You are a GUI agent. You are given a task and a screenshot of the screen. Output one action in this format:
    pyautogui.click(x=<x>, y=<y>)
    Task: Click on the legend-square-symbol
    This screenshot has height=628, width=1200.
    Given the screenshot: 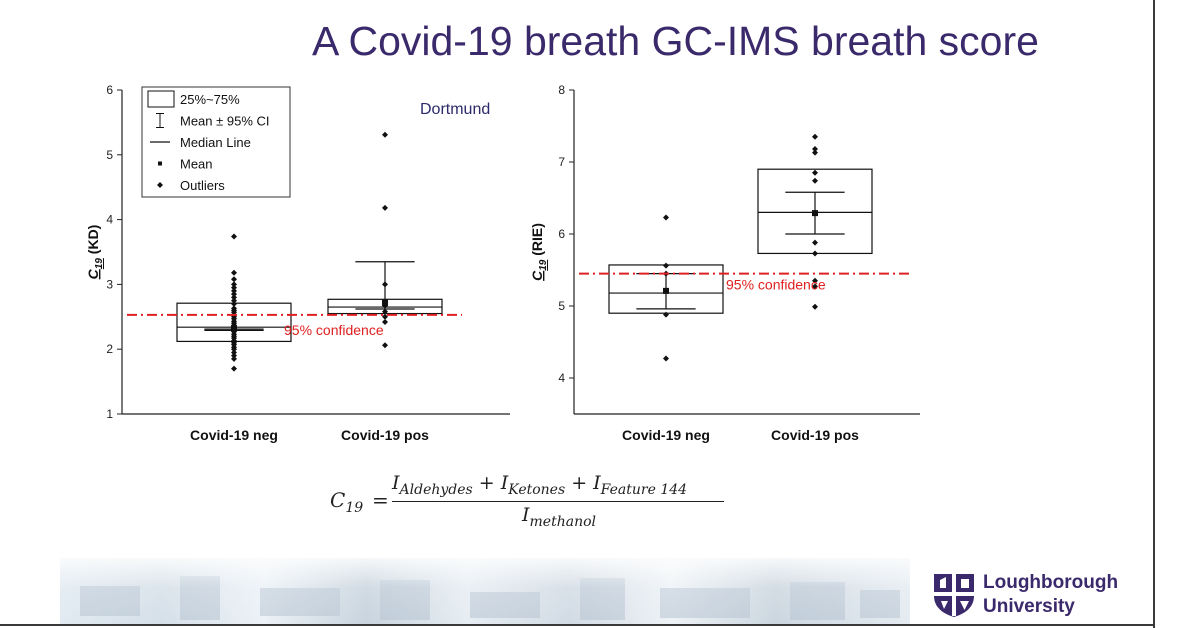 What is the action you would take?
    pyautogui.click(x=160, y=163)
    